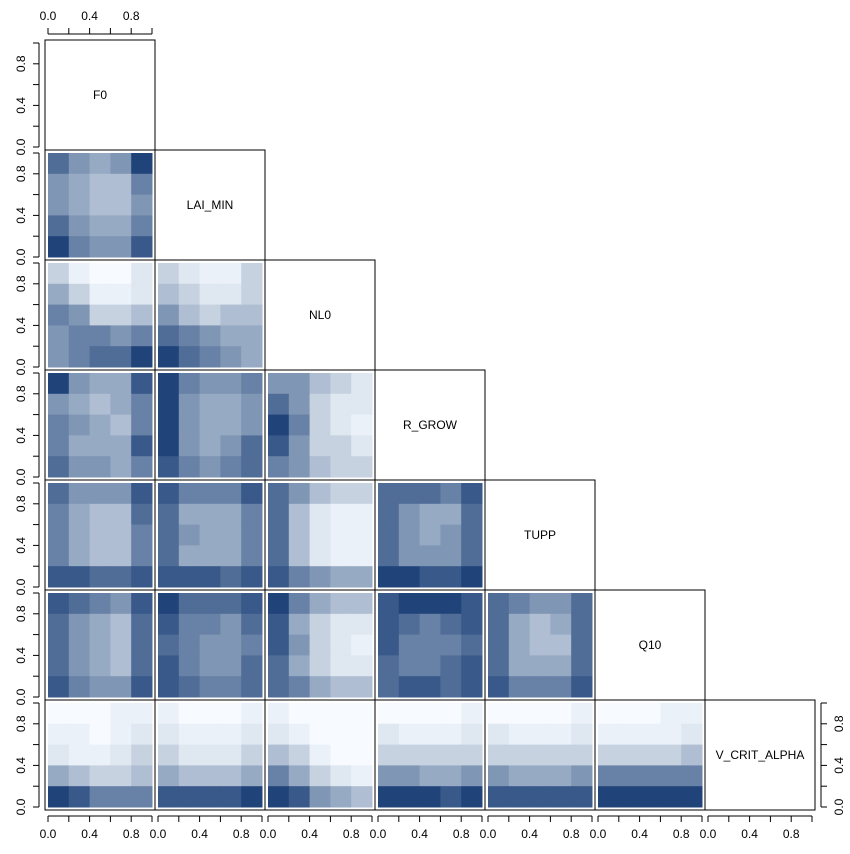  What do you see at coordinates (540, 535) in the screenshot?
I see `variable-label: TUPP` at bounding box center [540, 535].